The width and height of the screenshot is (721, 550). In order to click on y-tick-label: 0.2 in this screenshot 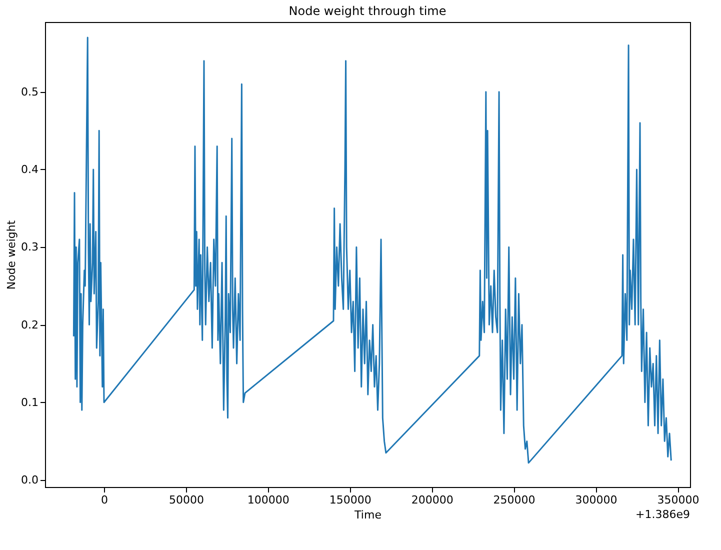, I will do `click(29, 325)`.